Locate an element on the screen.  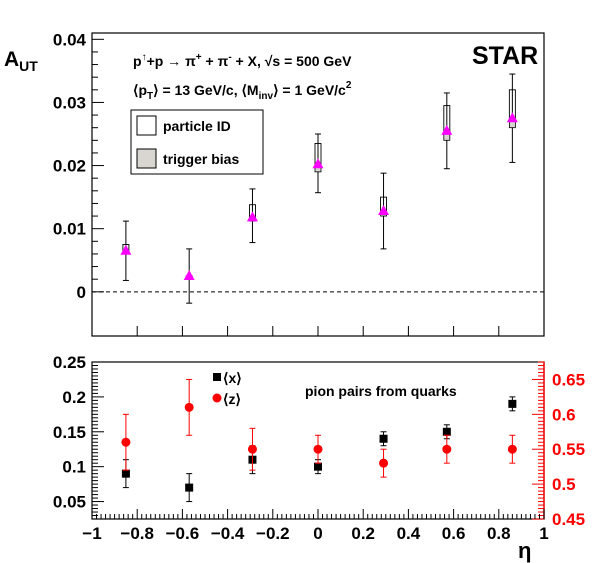
right-y-tick-label: 0.45 is located at coordinates (568, 519).